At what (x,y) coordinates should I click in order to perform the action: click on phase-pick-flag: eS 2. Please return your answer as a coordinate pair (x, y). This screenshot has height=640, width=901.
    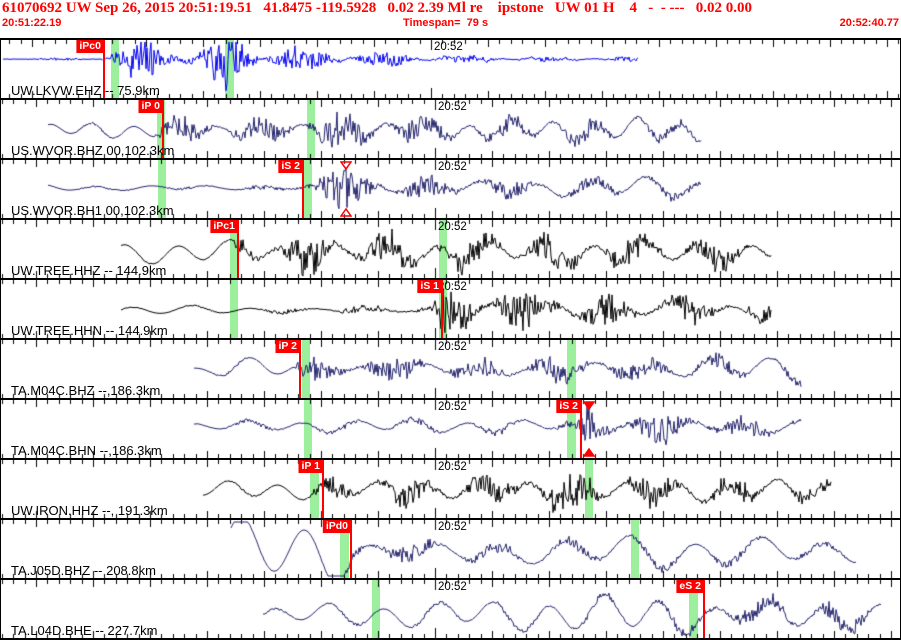
    Looking at the image, I should click on (690, 586).